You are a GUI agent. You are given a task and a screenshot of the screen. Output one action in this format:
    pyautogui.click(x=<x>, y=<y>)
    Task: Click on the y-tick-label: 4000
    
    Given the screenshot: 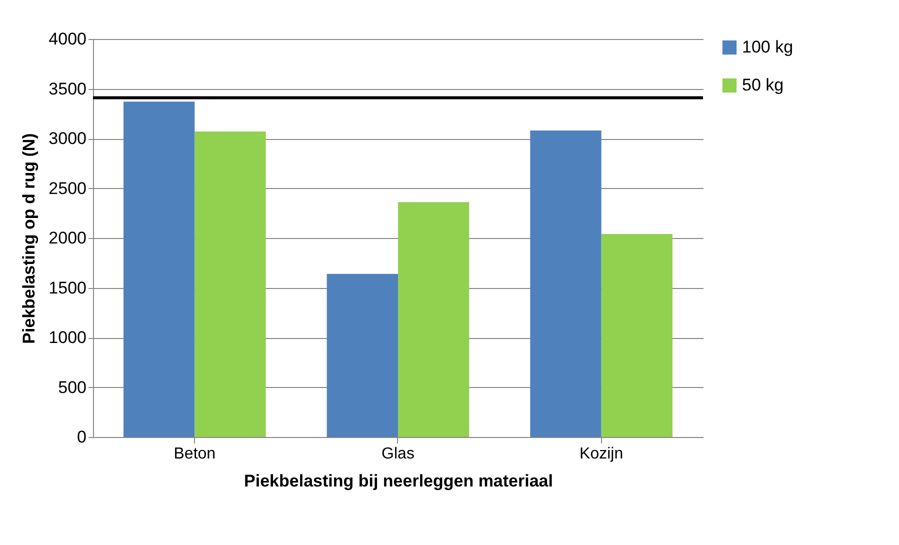 What is the action you would take?
    pyautogui.click(x=67, y=39)
    